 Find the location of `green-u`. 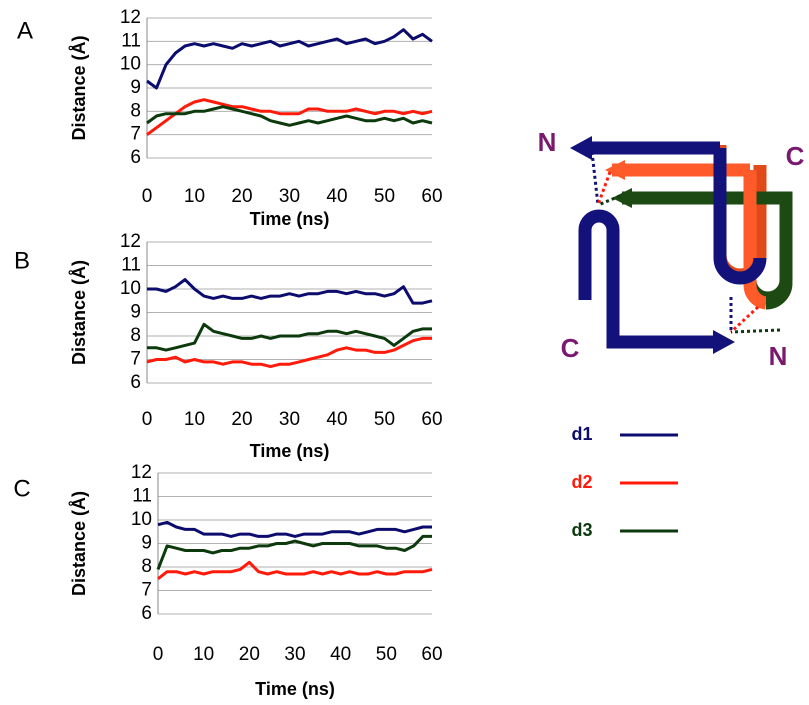

green-u is located at coordinates (779, 296).